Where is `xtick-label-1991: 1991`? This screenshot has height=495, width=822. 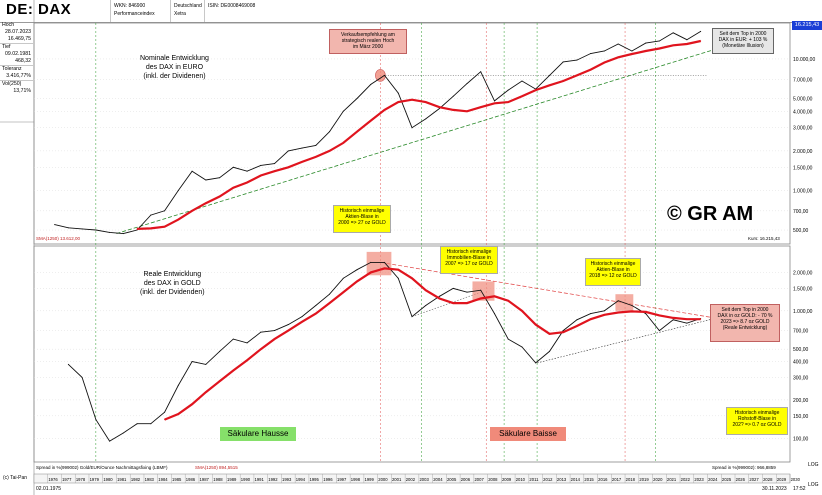 xtick-label-1991: 1991 is located at coordinates (260, 479).